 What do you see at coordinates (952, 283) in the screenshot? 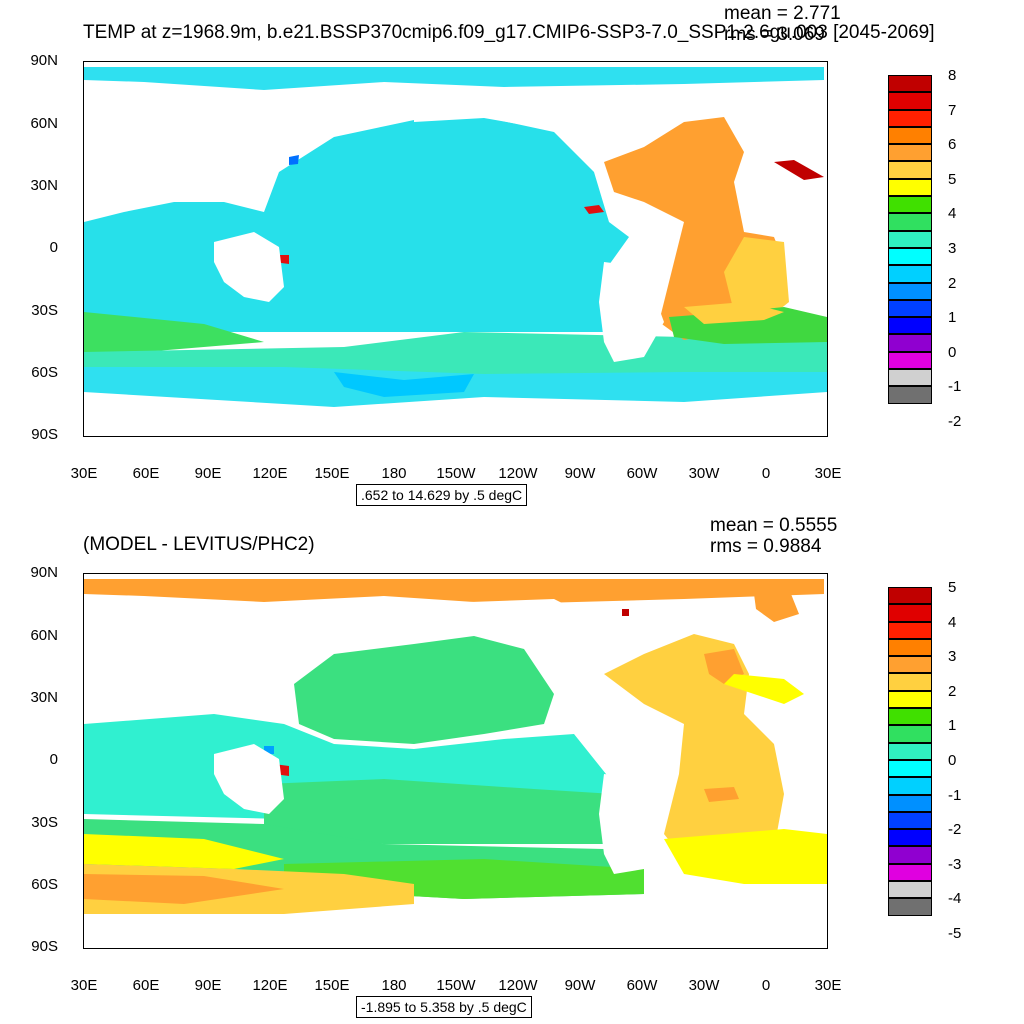
I see `top-colorbar-label: 2` at bounding box center [952, 283].